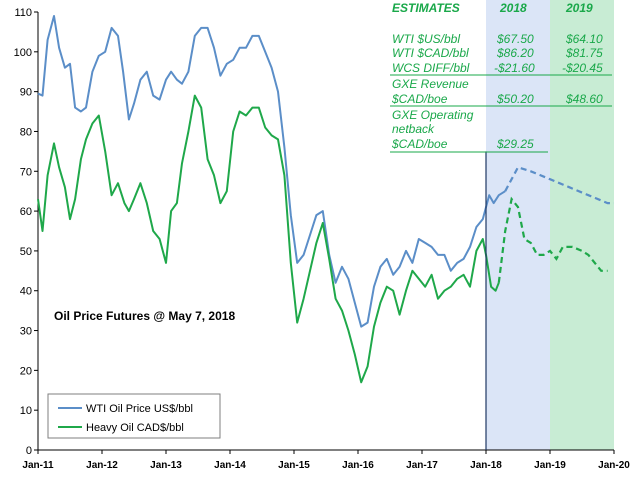  Describe the element at coordinates (550, 465) in the screenshot. I see `x-tick-label: Jan-19` at that location.